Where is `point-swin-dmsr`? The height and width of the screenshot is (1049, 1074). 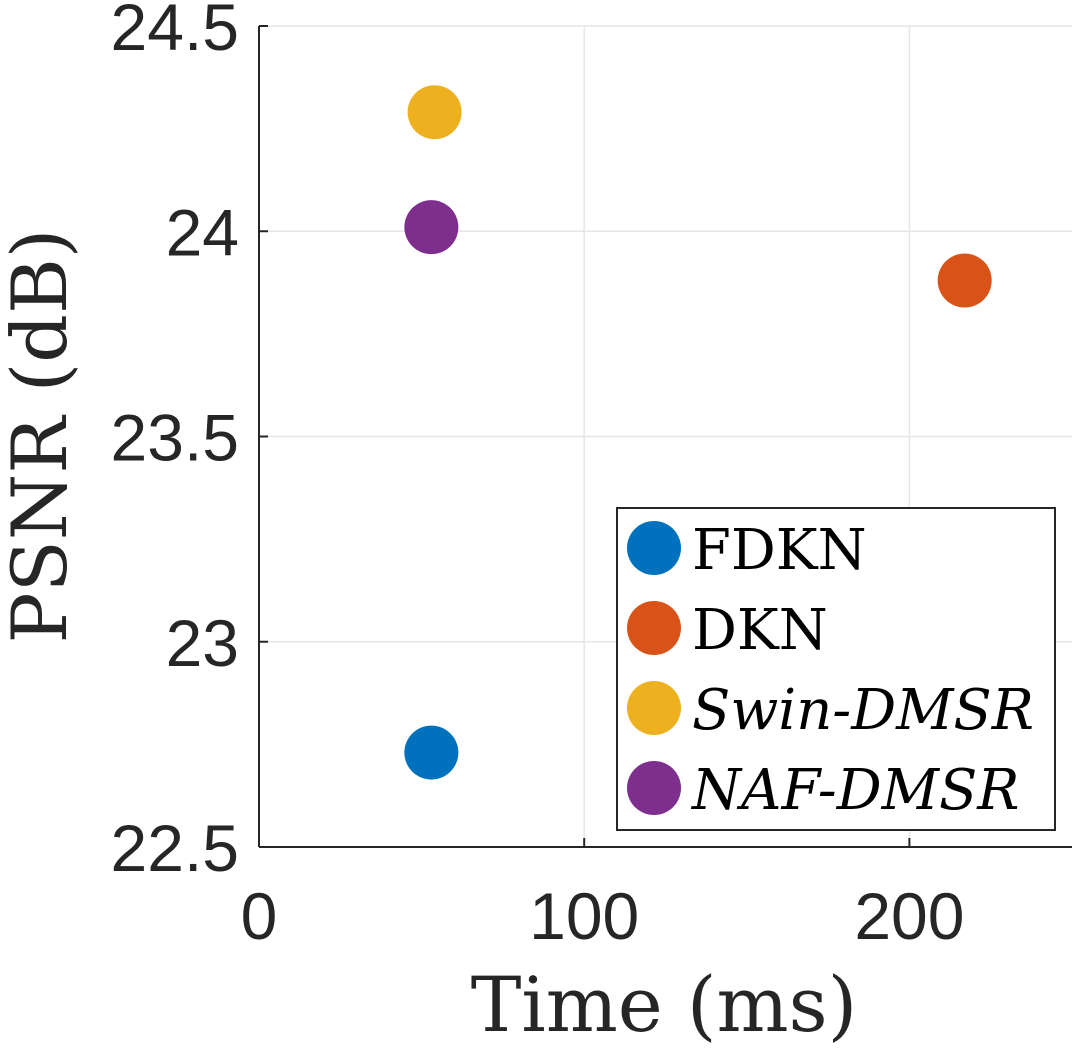
point-swin-dmsr is located at coordinates (434, 112).